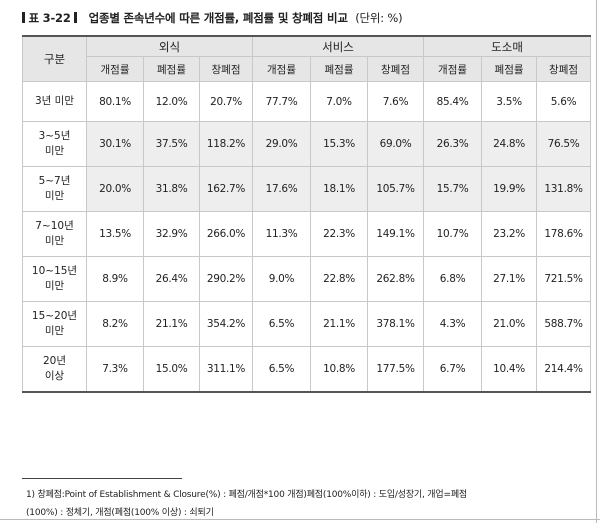 The width and height of the screenshot is (600, 523). What do you see at coordinates (509, 324) in the screenshot?
I see `table-cell: 21.0%` at bounding box center [509, 324].